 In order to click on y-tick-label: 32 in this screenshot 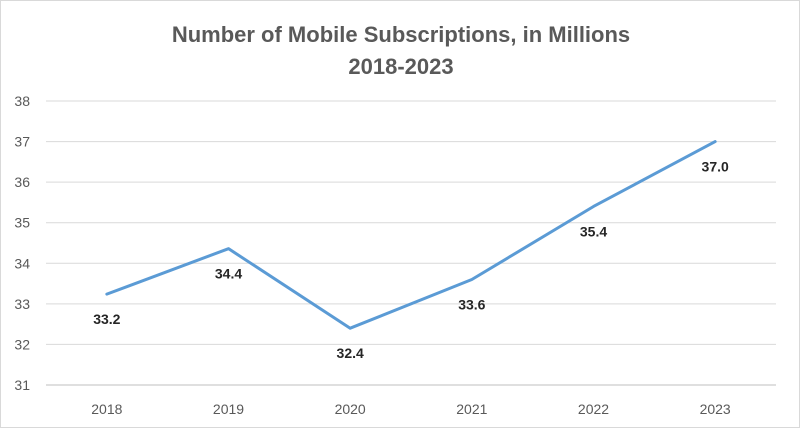, I will do `click(22, 344)`.